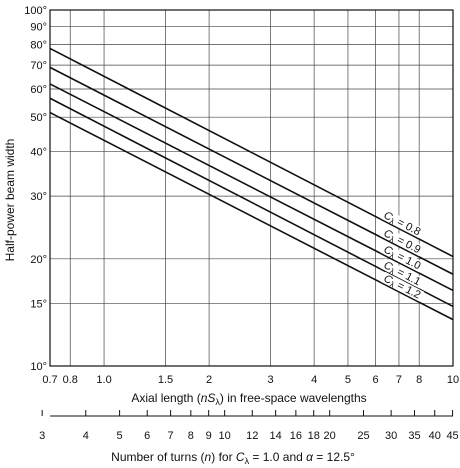 Image resolution: width=460 pixels, height=468 pixels. I want to click on y-tick-label: 60°, so click(38, 90).